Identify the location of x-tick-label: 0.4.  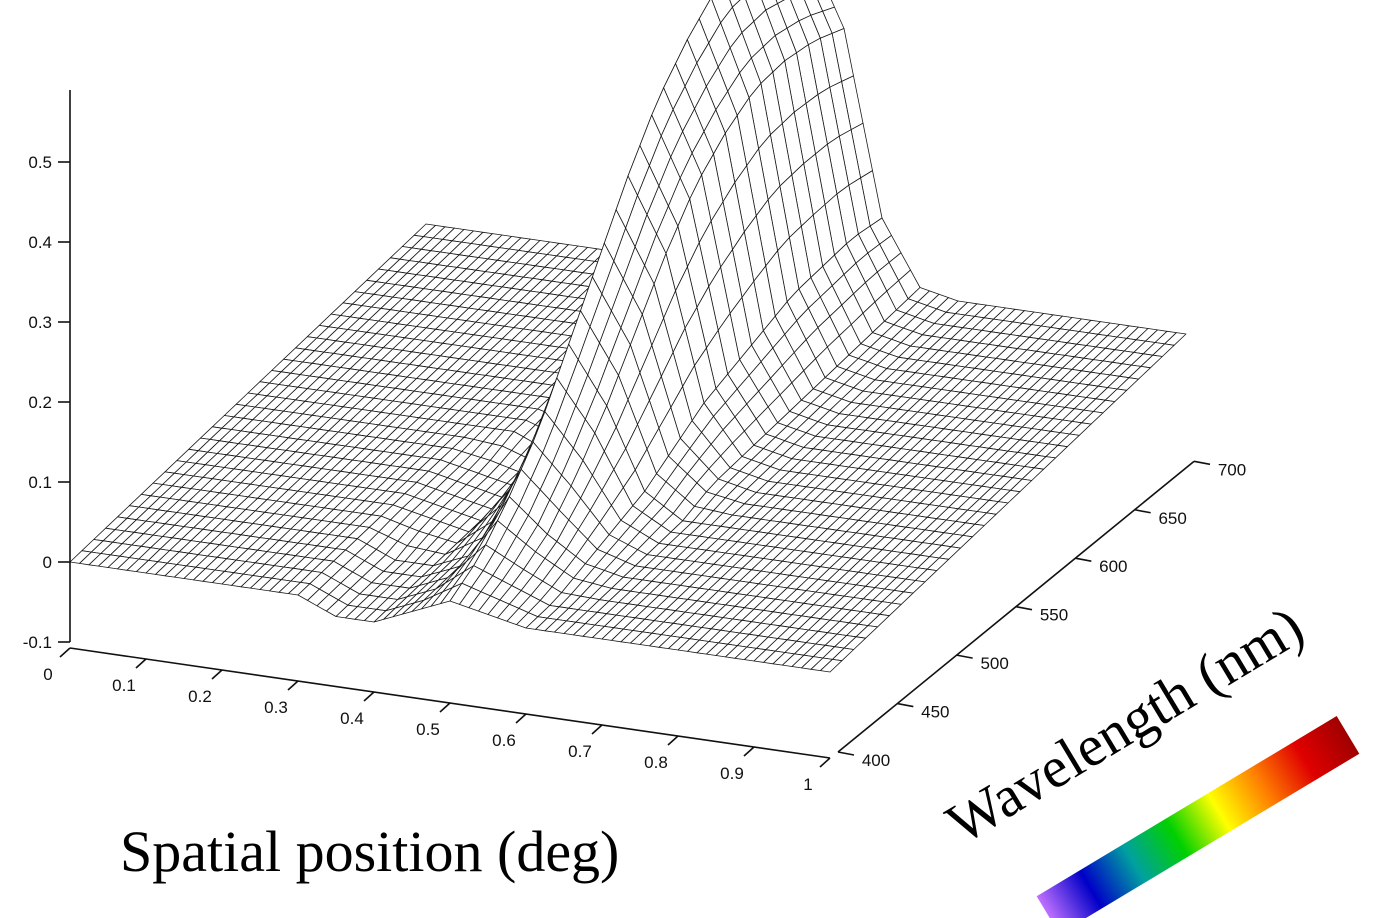
(352, 718).